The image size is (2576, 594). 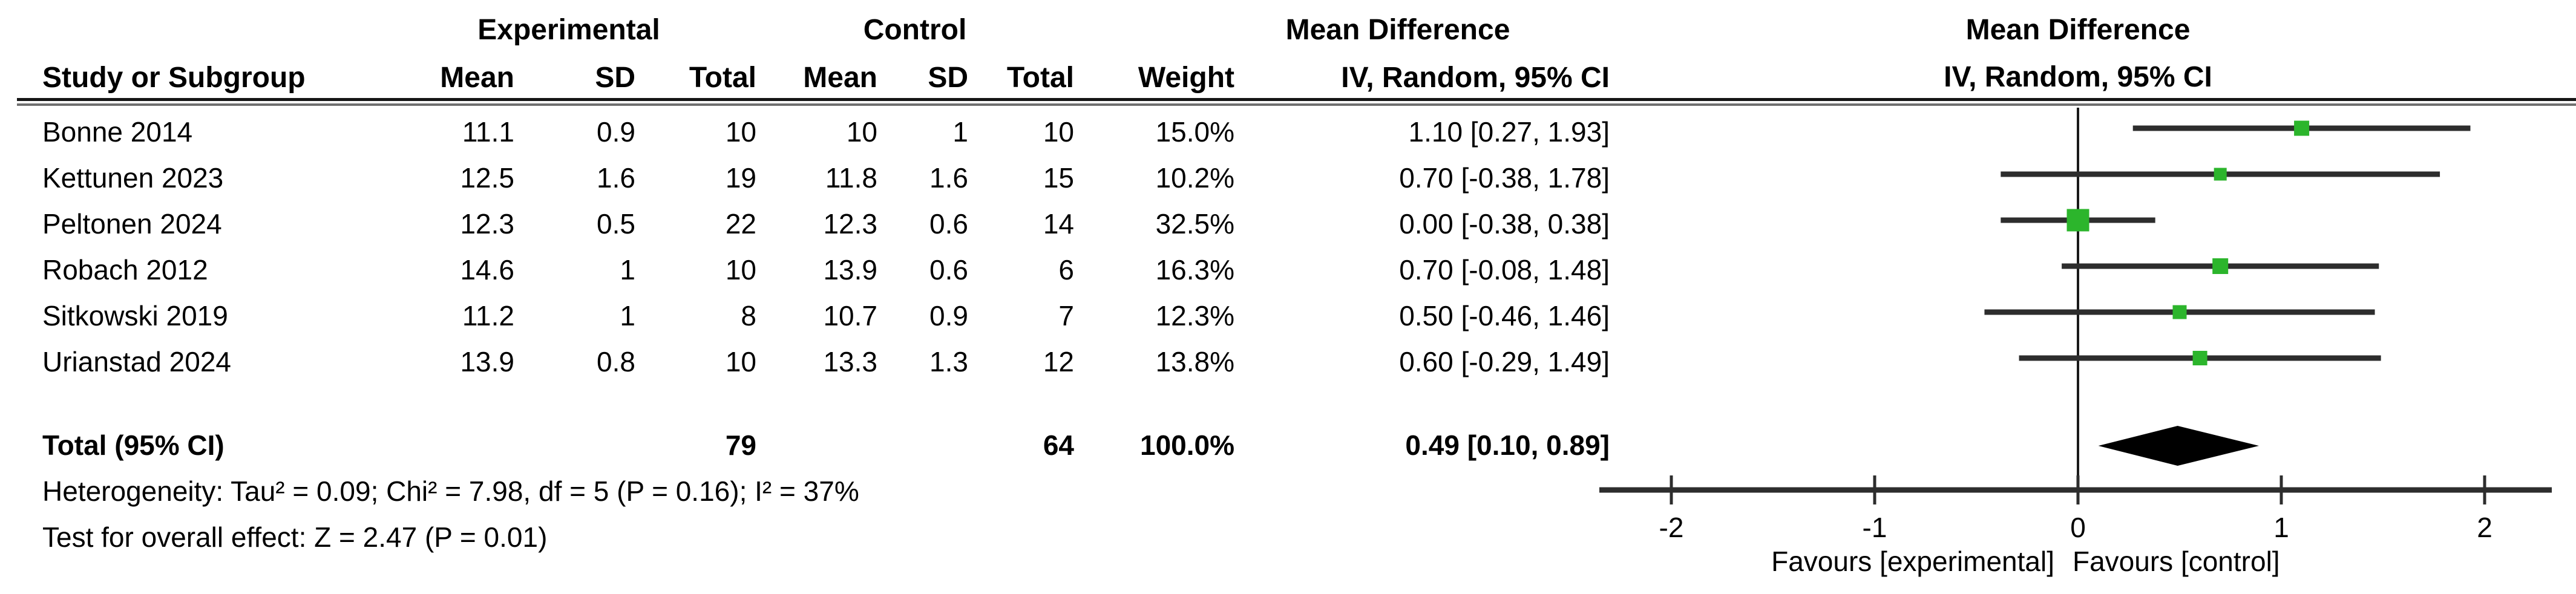 I want to click on tick-label--1: -1, so click(x=1875, y=527).